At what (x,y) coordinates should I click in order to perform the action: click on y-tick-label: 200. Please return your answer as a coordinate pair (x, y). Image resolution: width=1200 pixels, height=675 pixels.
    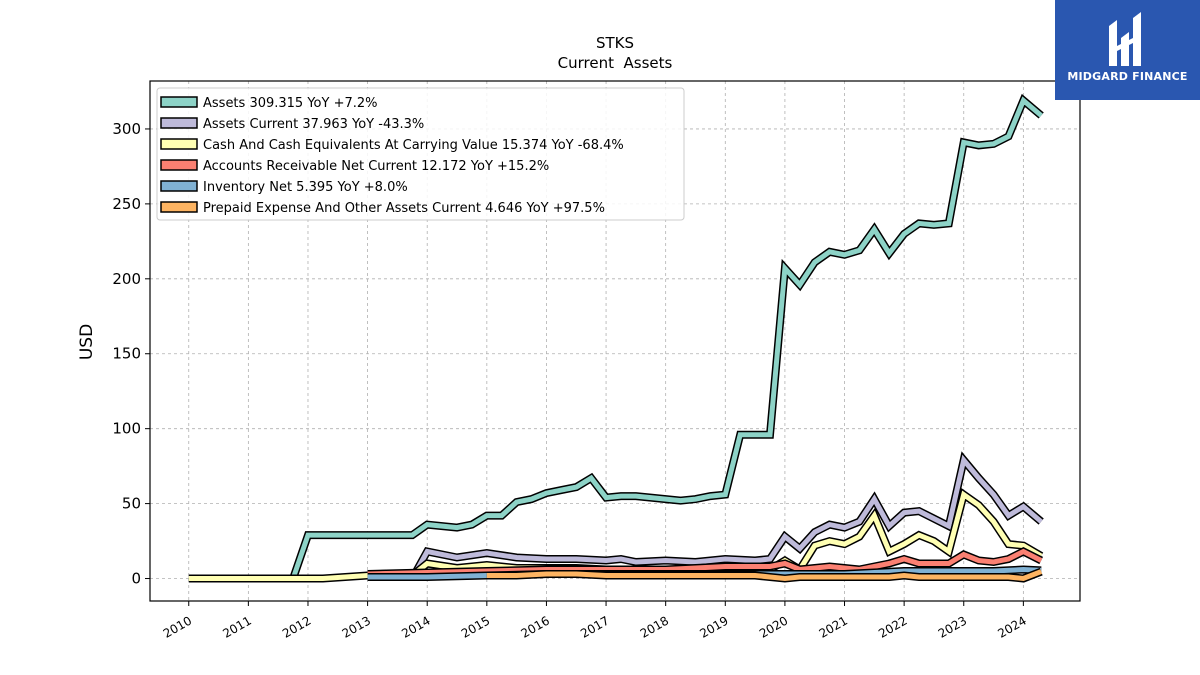
    Looking at the image, I should click on (126, 279).